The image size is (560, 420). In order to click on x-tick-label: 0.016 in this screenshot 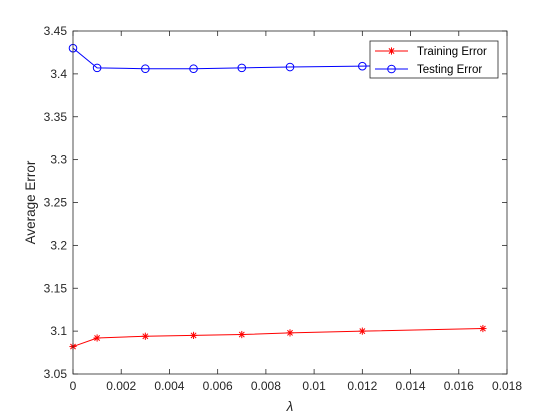, I will do `click(459, 386)`.